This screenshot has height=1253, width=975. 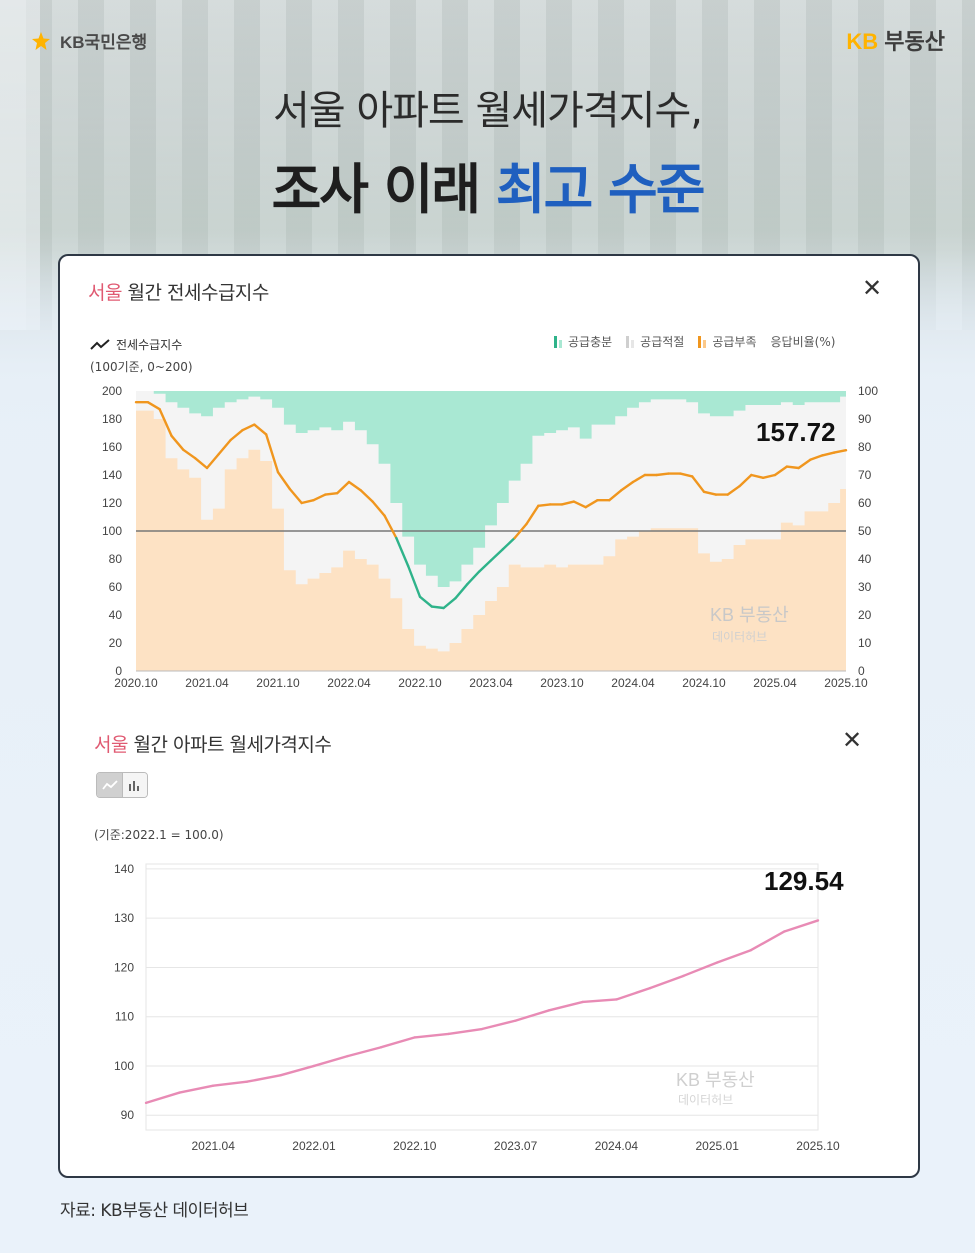 What do you see at coordinates (739, 637) in the screenshot?
I see `chart1-watermark-sub: 데이터허브` at bounding box center [739, 637].